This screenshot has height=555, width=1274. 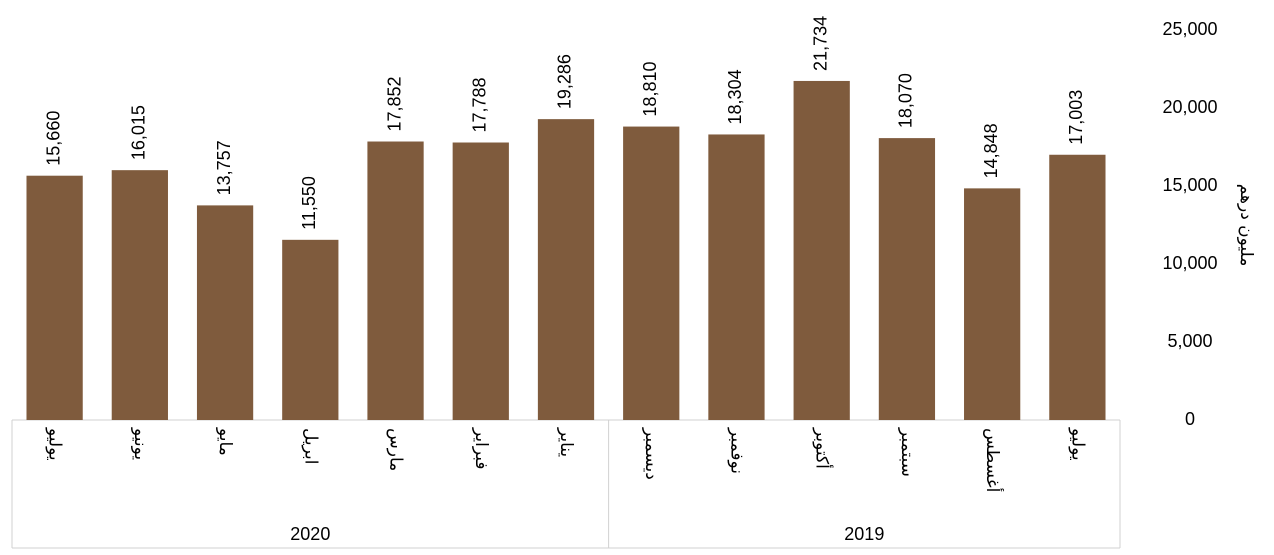 What do you see at coordinates (1246, 225) in the screenshot?
I see `y-axis-label: مليون درهم` at bounding box center [1246, 225].